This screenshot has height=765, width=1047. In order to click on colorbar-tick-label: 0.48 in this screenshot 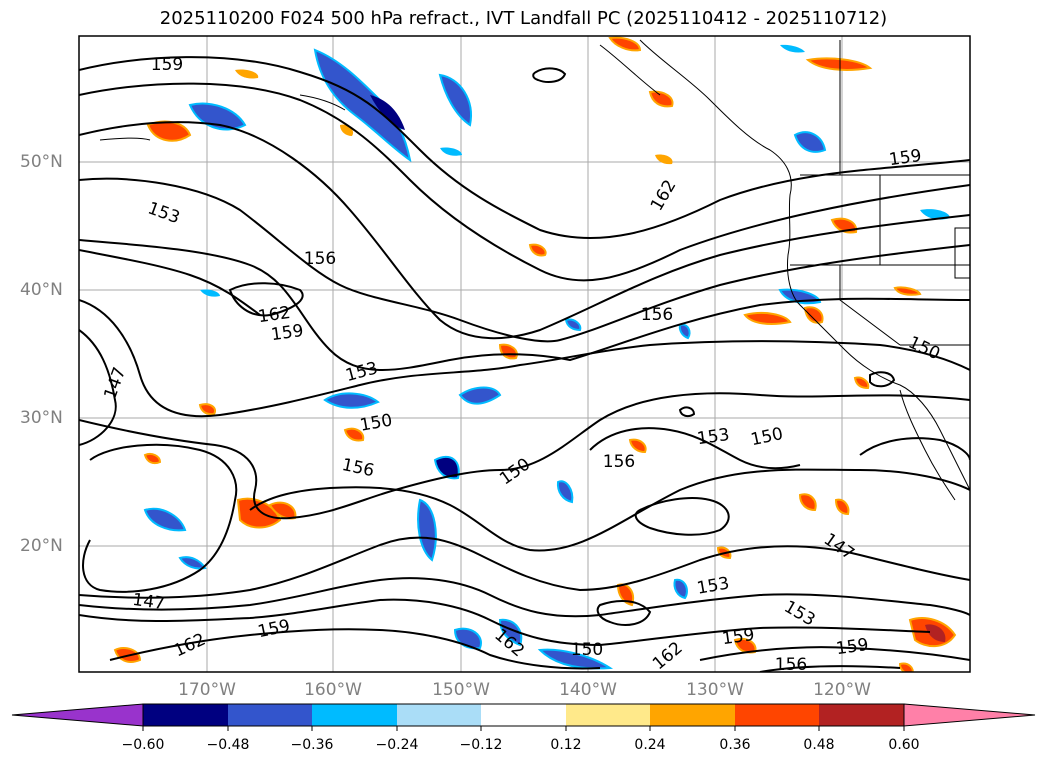, I will do `click(819, 745)`.